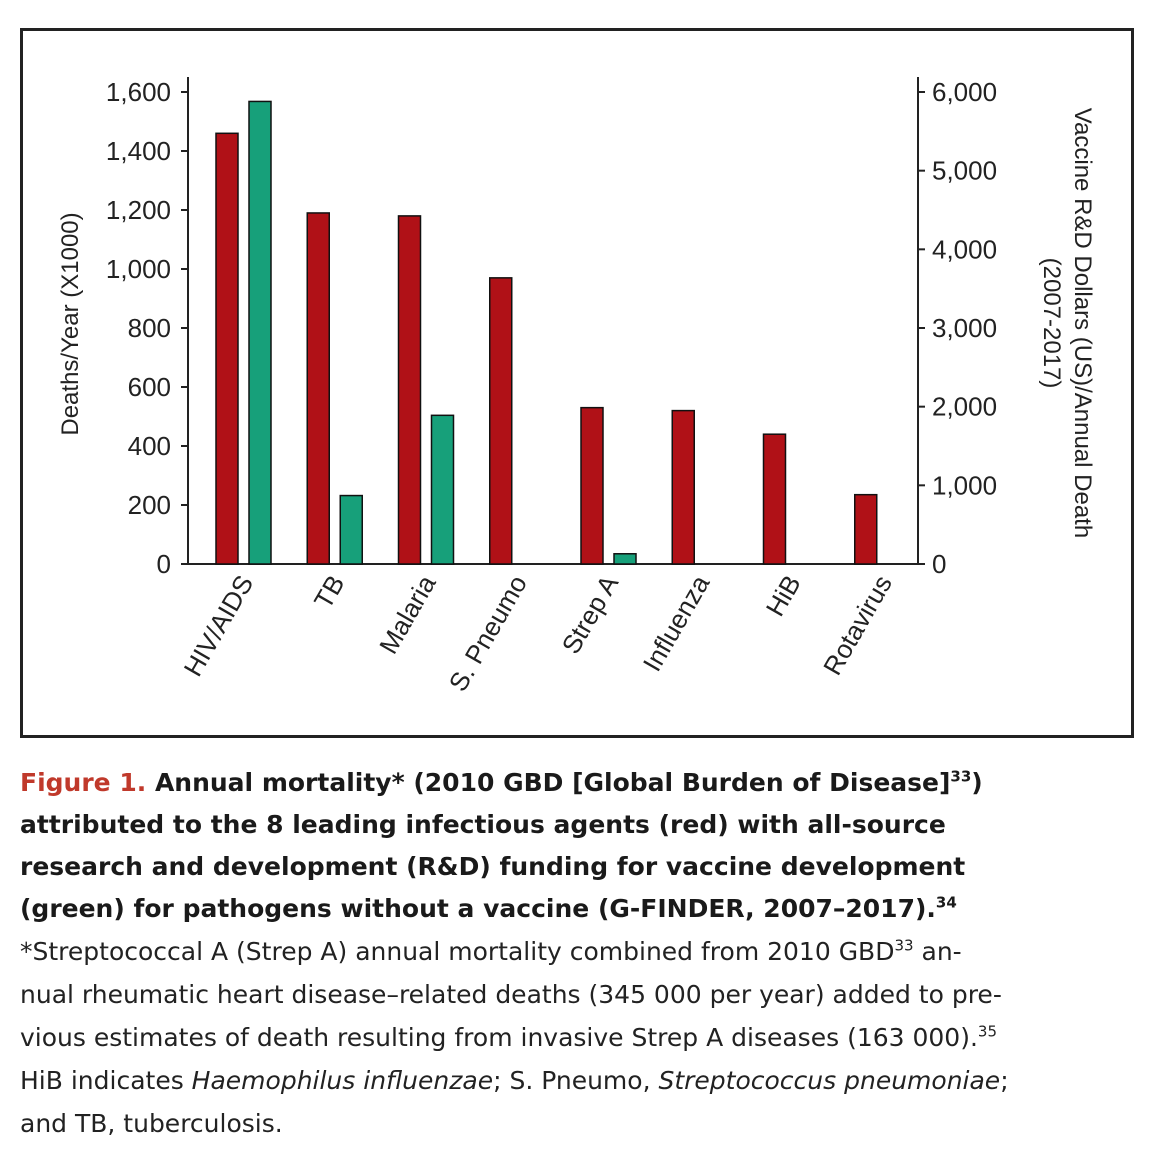 This screenshot has width=1156, height=1167. What do you see at coordinates (964, 171) in the screenshot?
I see `y-right-tick-label: 5,000` at bounding box center [964, 171].